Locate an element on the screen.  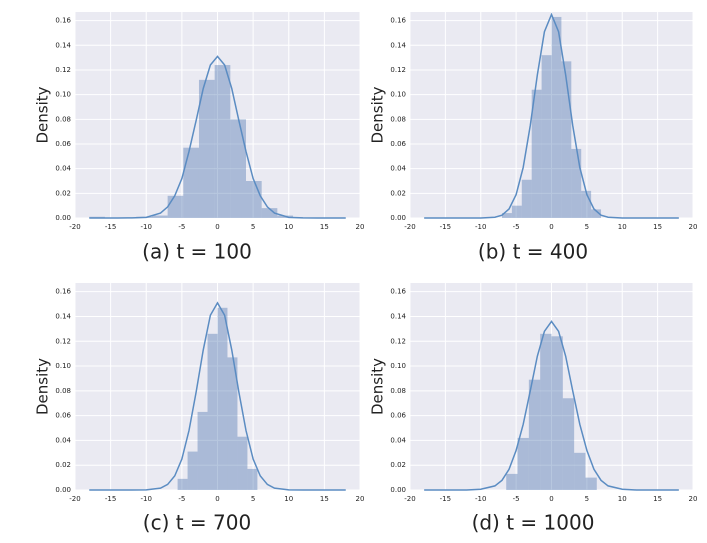
caption: (d) t = 1000 is located at coordinates (533, 523).